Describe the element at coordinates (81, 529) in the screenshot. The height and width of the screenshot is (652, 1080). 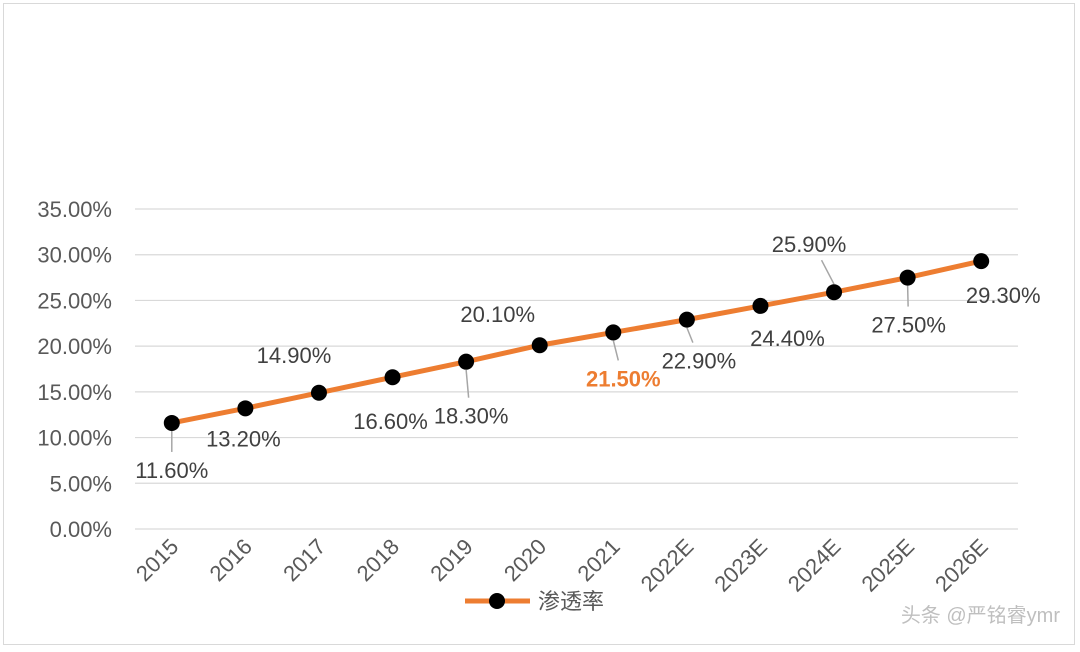
I see `y-tick-label: 0.00%` at that location.